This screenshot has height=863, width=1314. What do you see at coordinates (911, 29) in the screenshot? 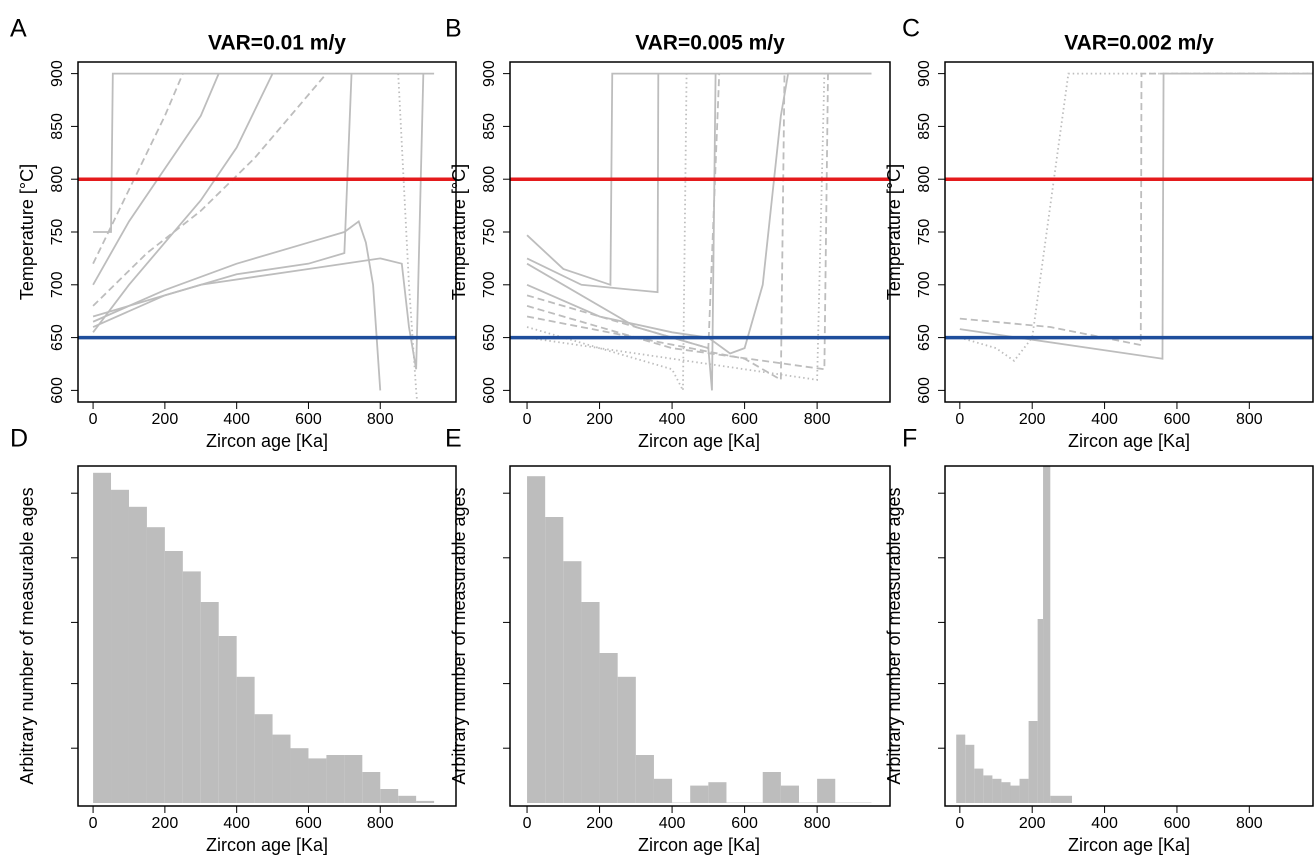
I see `panel-letter: C` at bounding box center [911, 29].